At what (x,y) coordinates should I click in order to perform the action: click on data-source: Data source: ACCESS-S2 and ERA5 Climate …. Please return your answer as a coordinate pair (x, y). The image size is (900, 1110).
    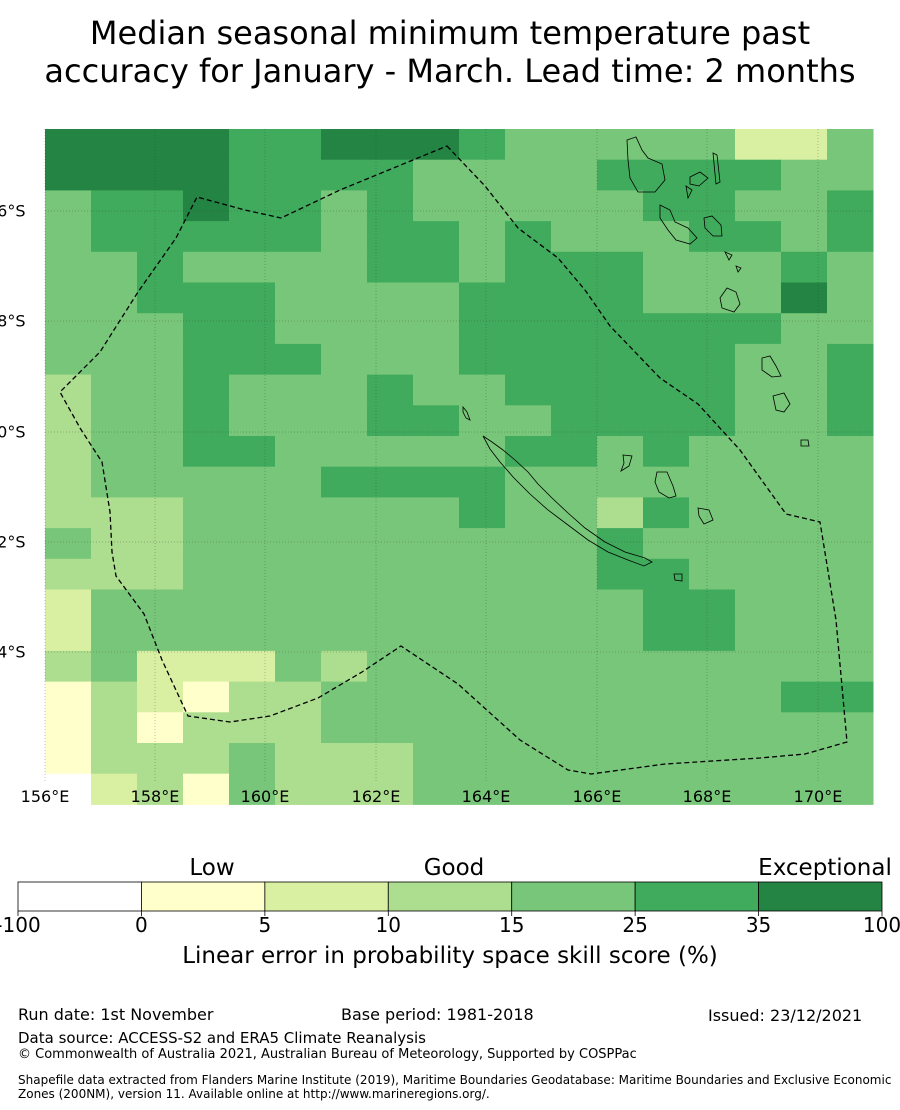
    Looking at the image, I should click on (222, 1038).